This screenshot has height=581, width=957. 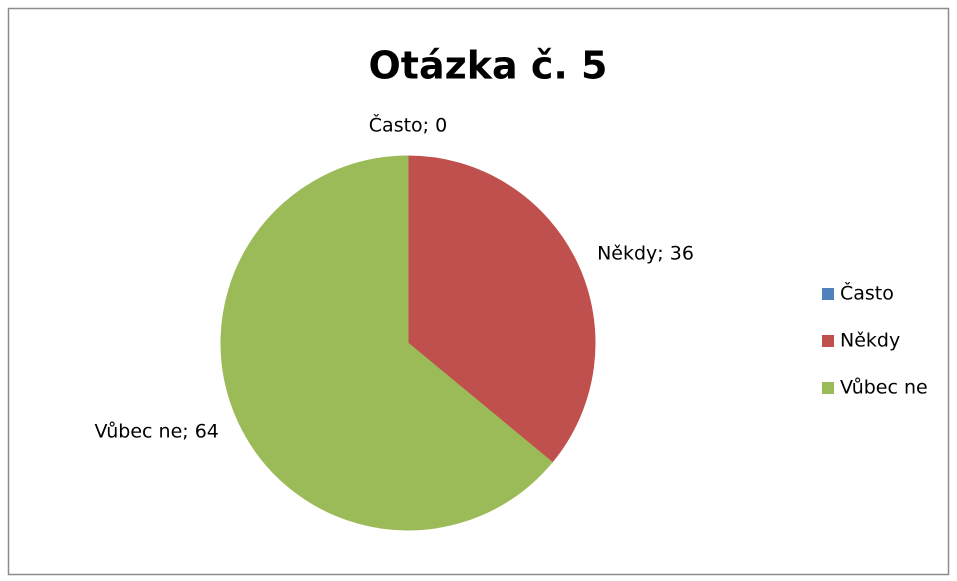 What do you see at coordinates (408, 125) in the screenshot?
I see `data-label: Často; 0` at bounding box center [408, 125].